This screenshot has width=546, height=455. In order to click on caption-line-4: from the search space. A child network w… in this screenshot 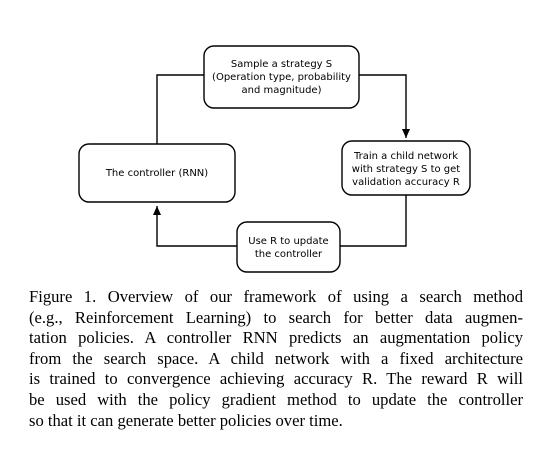, I will do `click(276, 358)`.